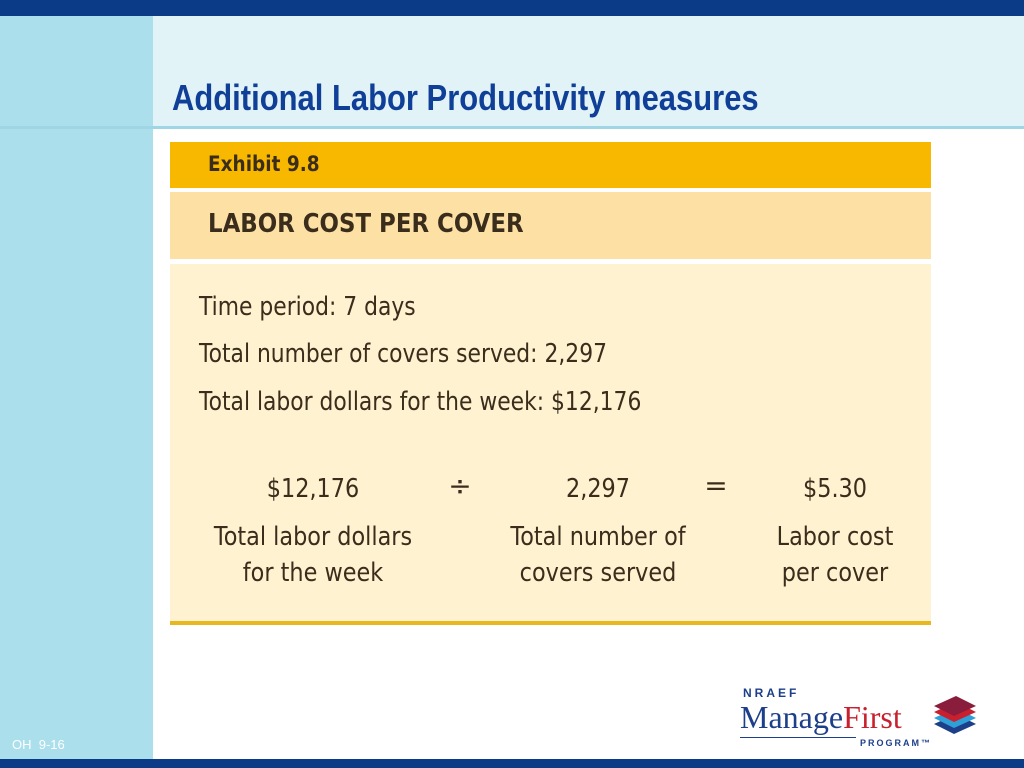 Image resolution: width=1024 pixels, height=768 pixels. I want to click on slide-title: Additional Labor Productivity measures, so click(465, 97).